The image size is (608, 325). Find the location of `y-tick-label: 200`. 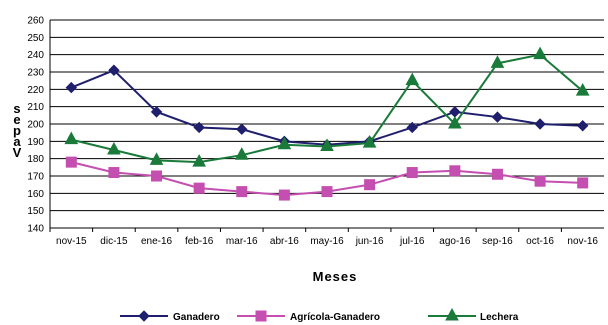

y-tick-label: 200 is located at coordinates (35, 125).